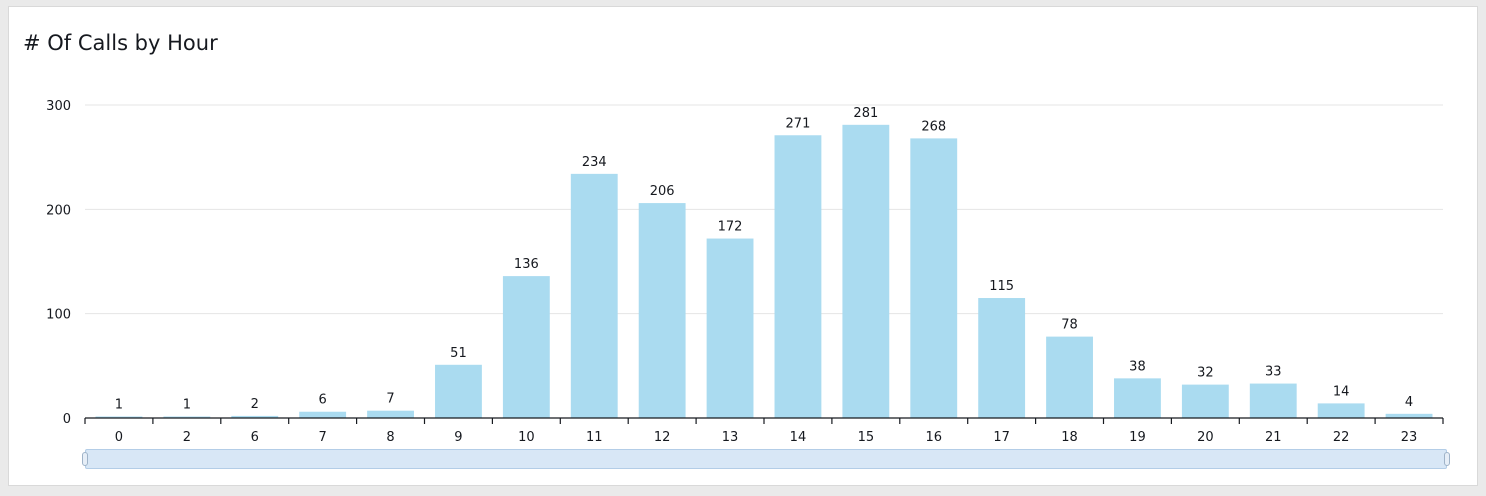 Image resolution: width=1486 pixels, height=496 pixels. I want to click on data-label: 33, so click(1273, 372).